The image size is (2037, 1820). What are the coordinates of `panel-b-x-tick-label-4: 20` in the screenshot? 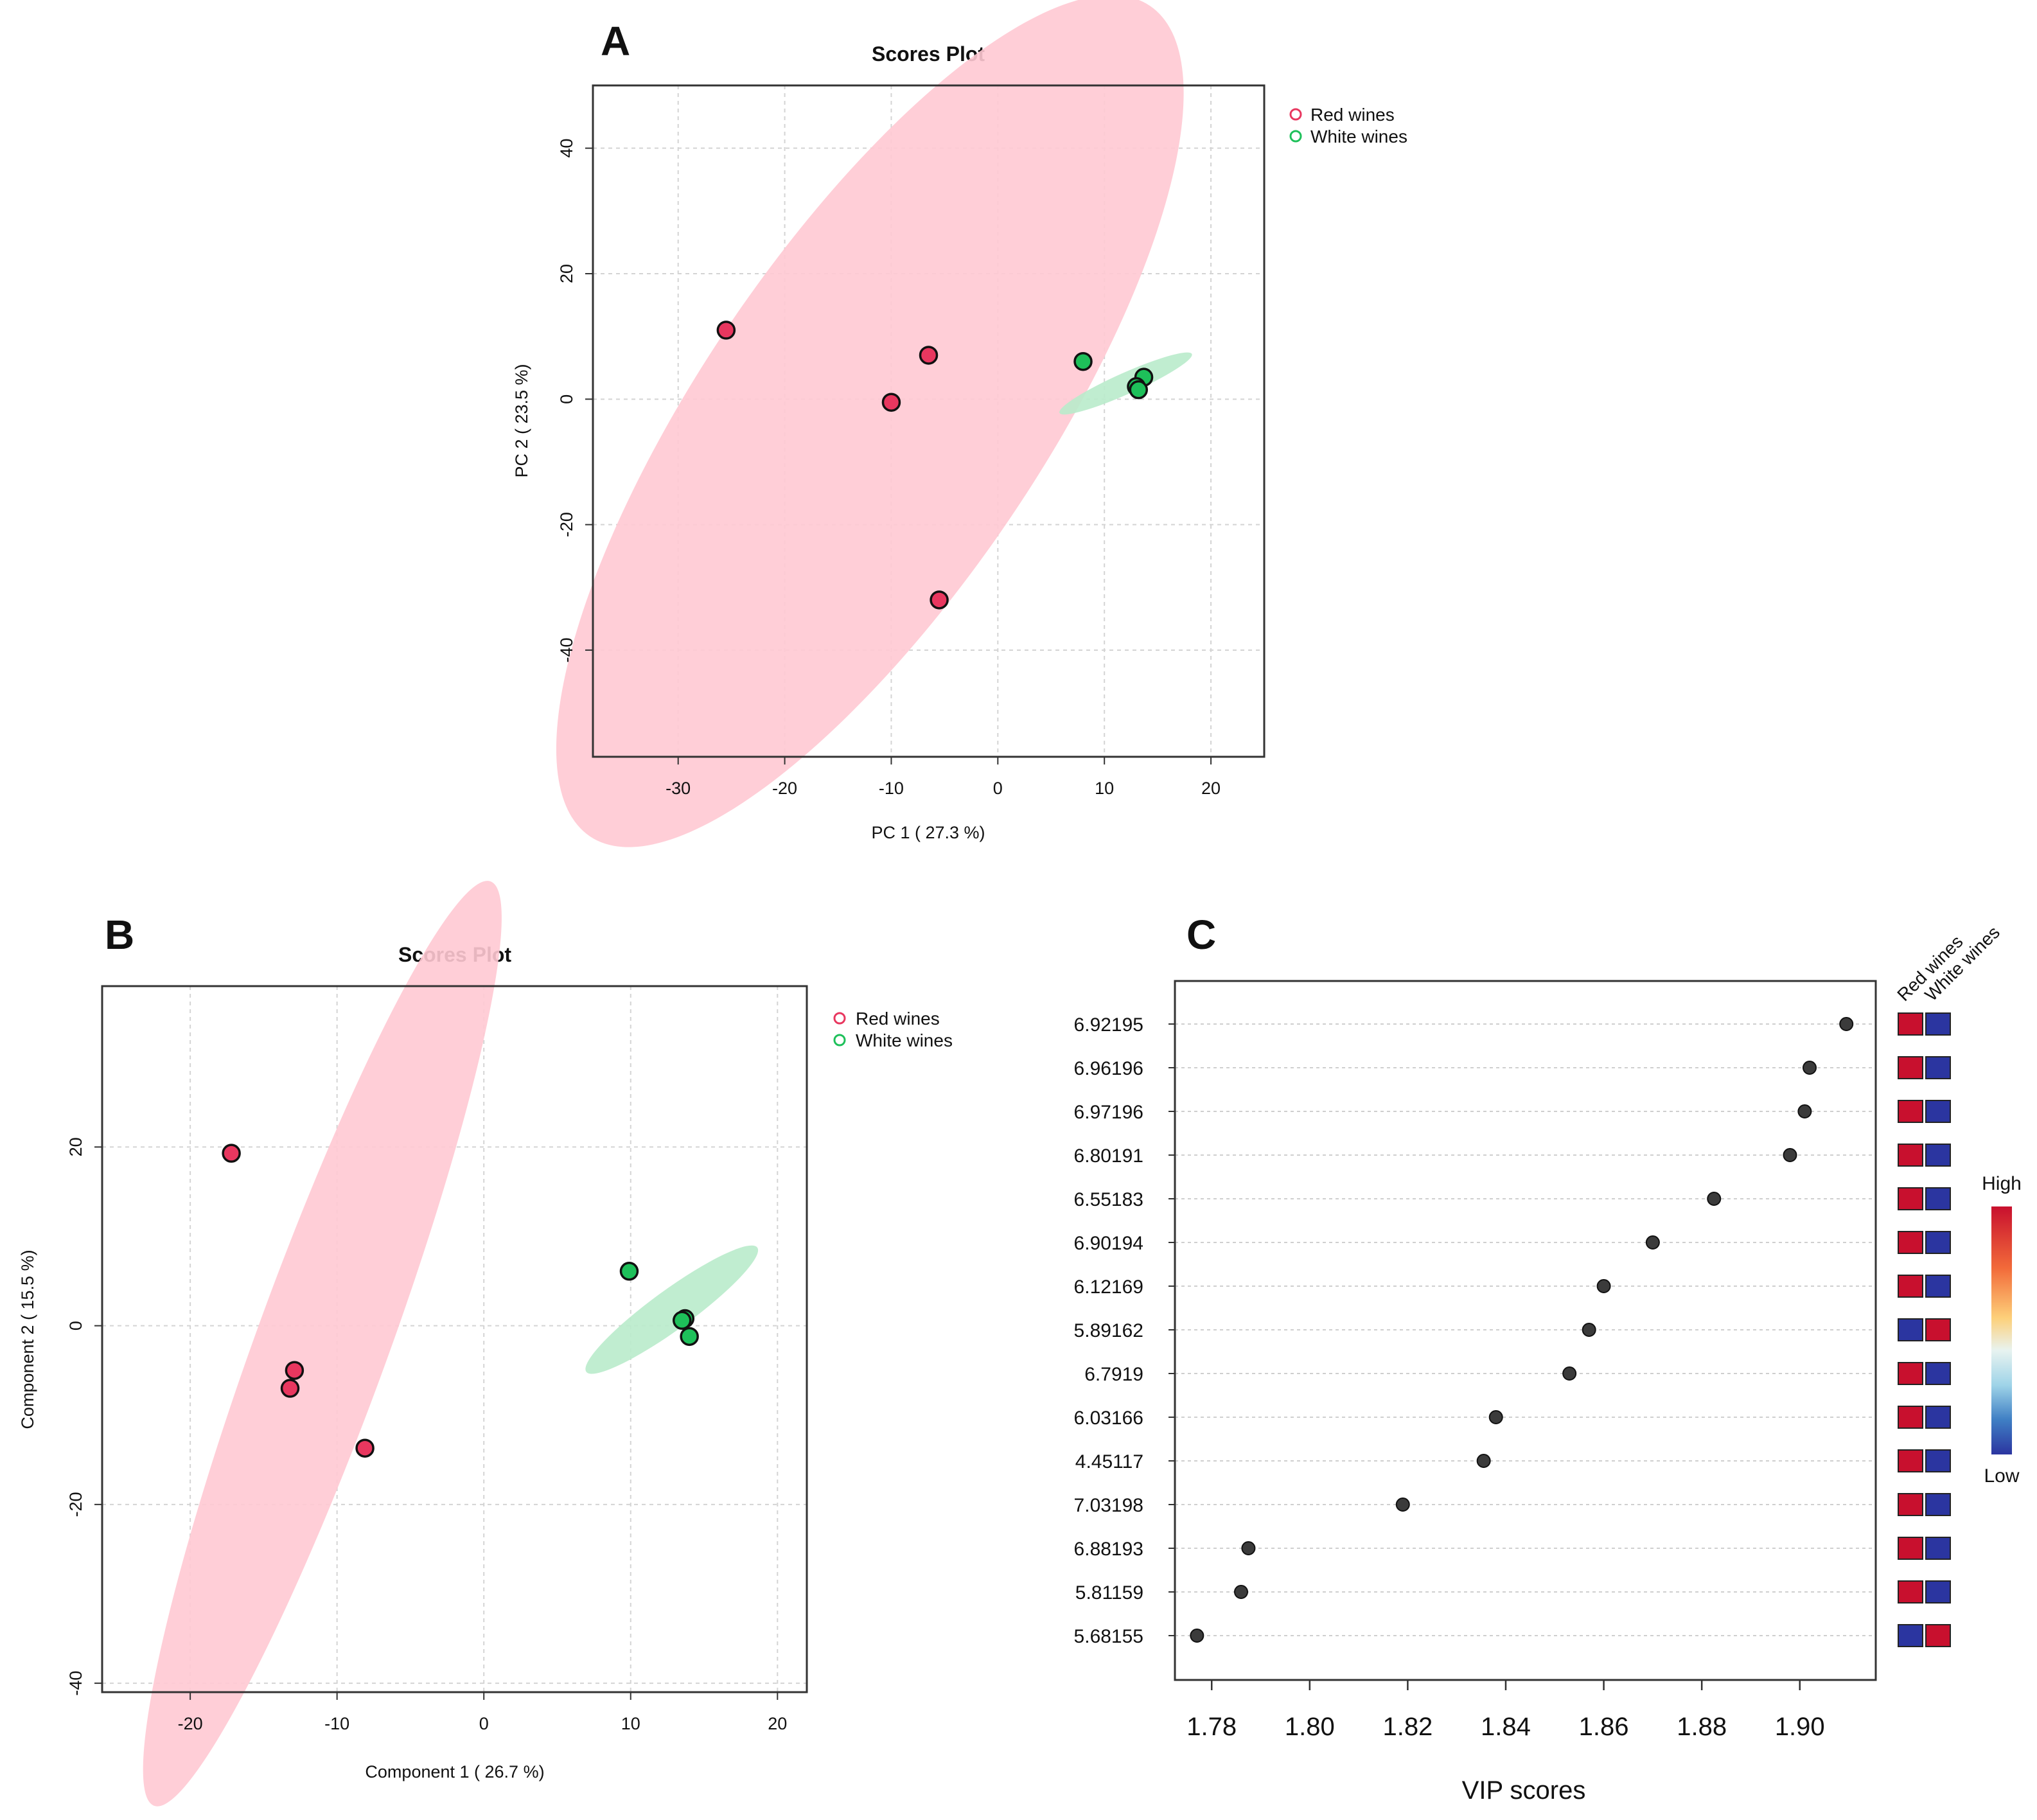 It's located at (777, 1723).